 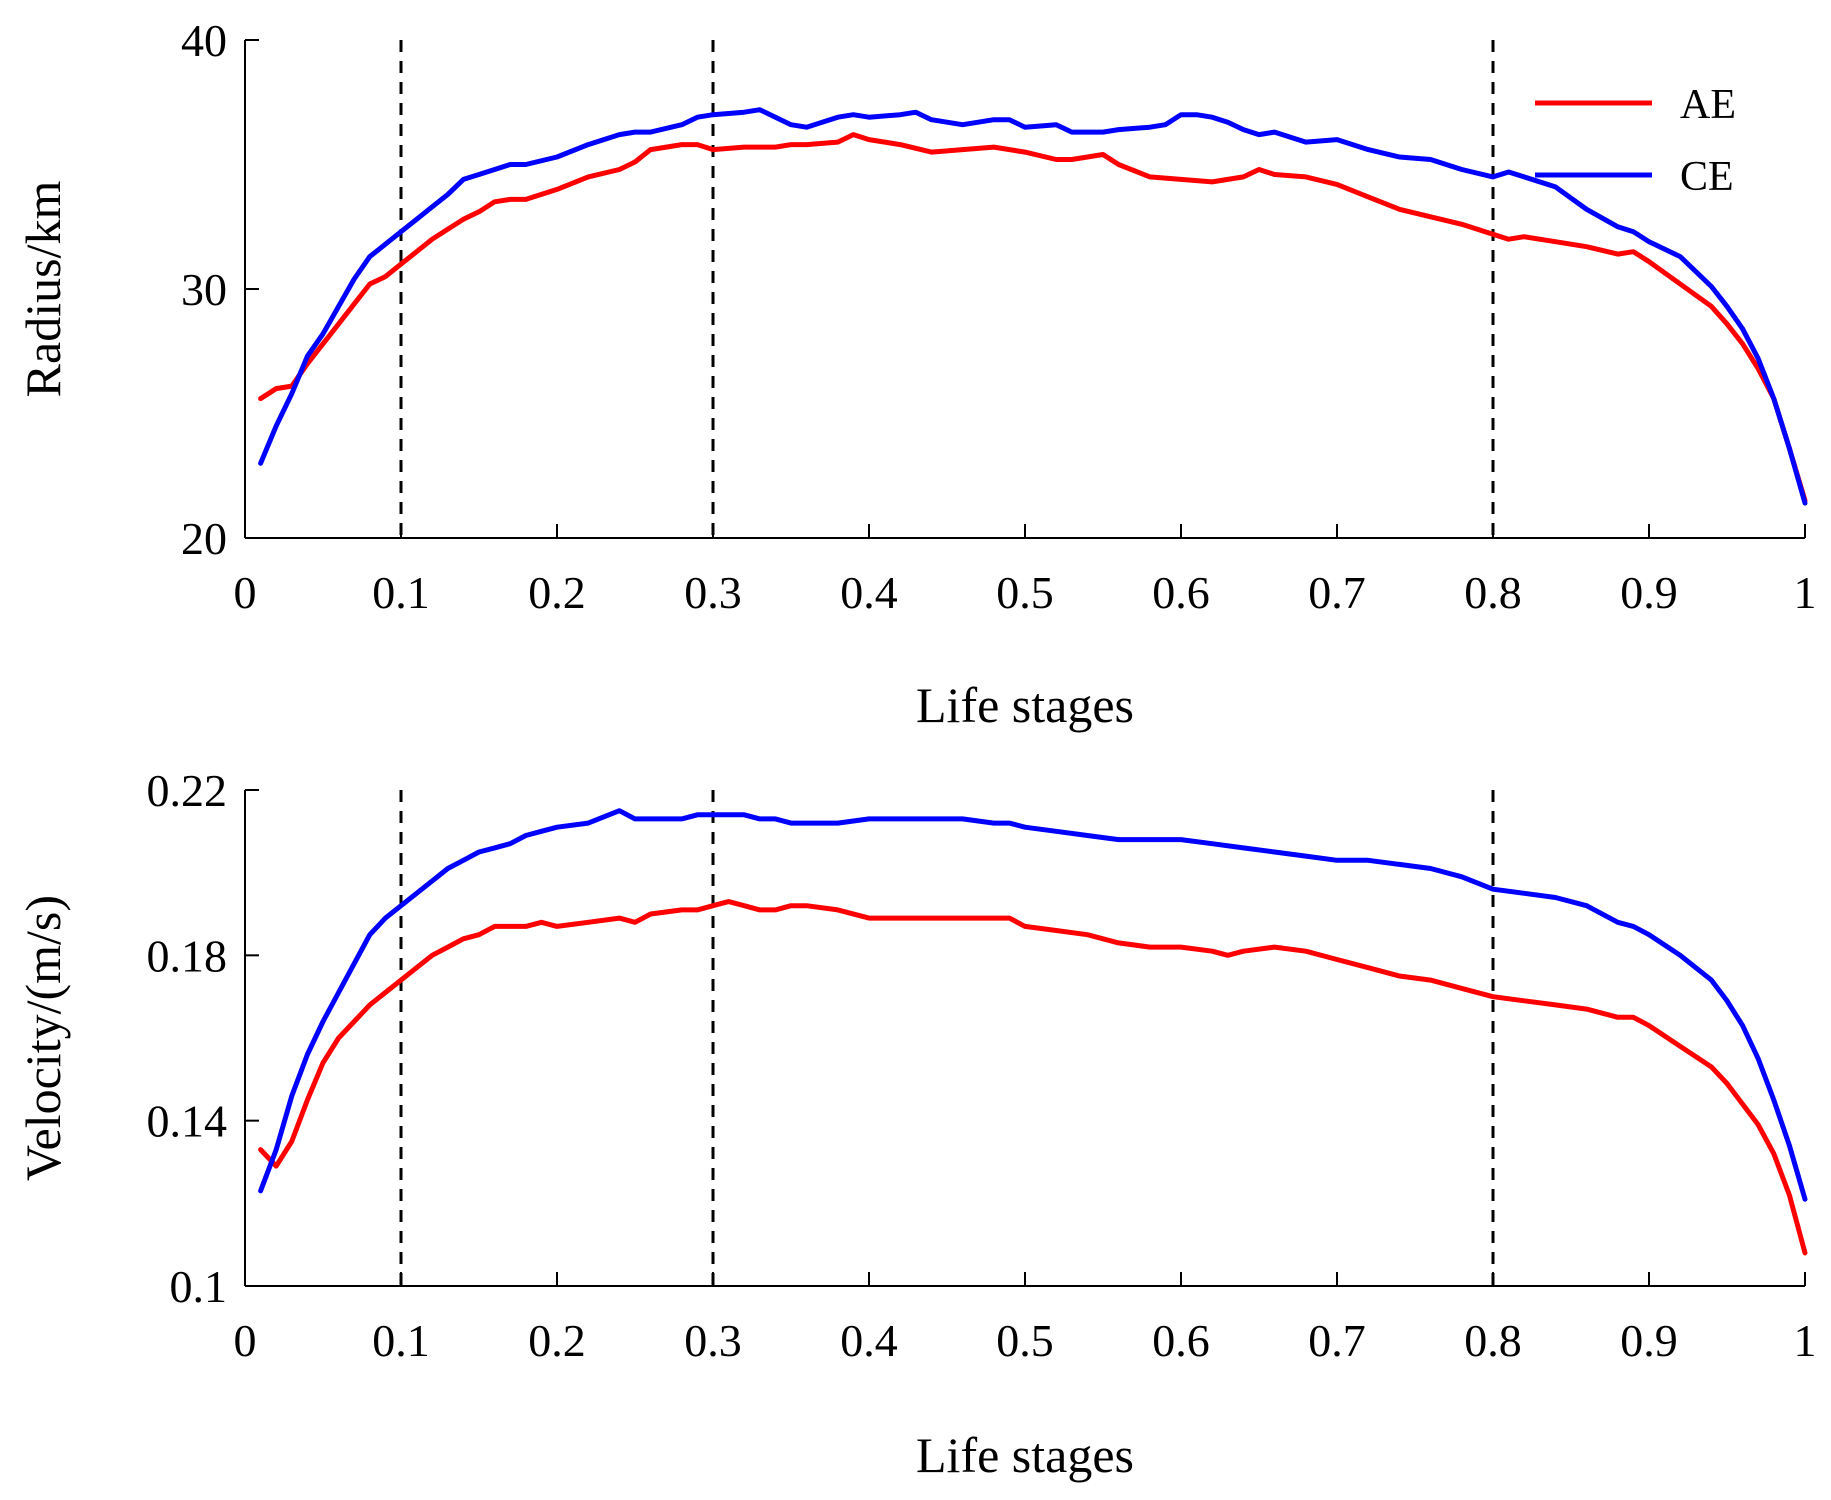 What do you see at coordinates (1635, 141) in the screenshot?
I see `legend: AE CE` at bounding box center [1635, 141].